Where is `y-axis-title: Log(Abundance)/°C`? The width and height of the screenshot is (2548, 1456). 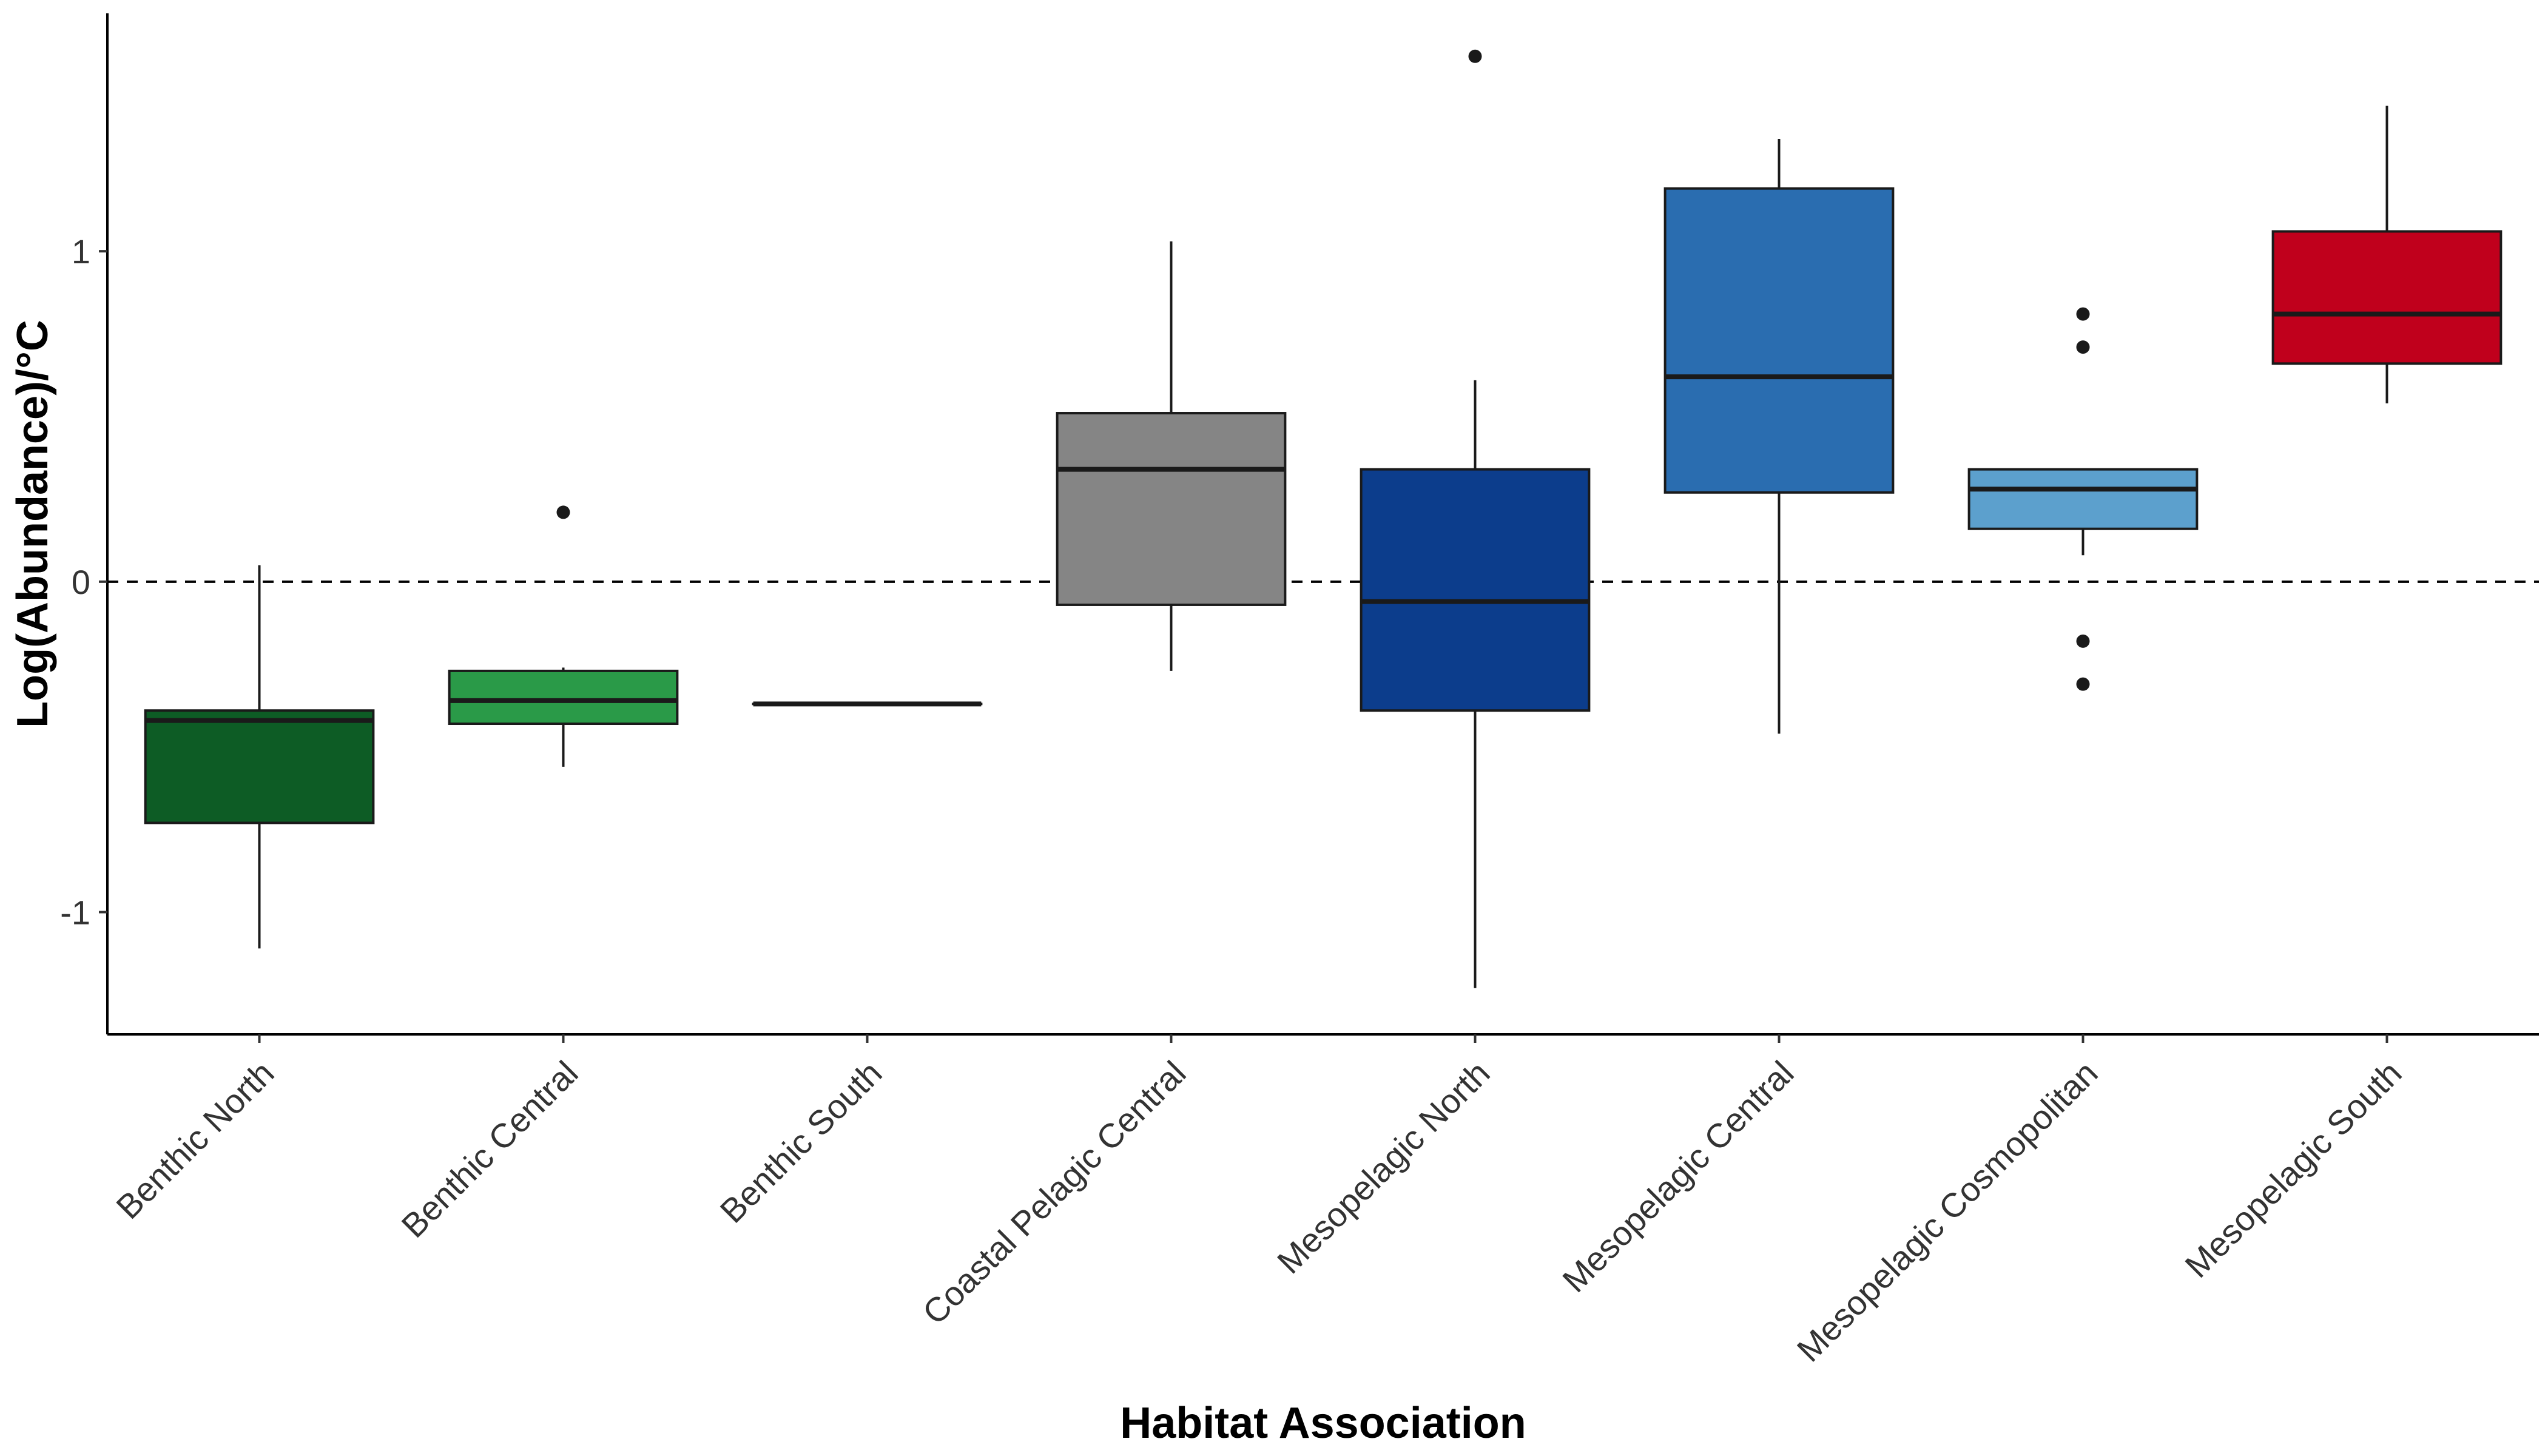
y-axis-title: Log(Abundance)/°C is located at coordinates (32, 524).